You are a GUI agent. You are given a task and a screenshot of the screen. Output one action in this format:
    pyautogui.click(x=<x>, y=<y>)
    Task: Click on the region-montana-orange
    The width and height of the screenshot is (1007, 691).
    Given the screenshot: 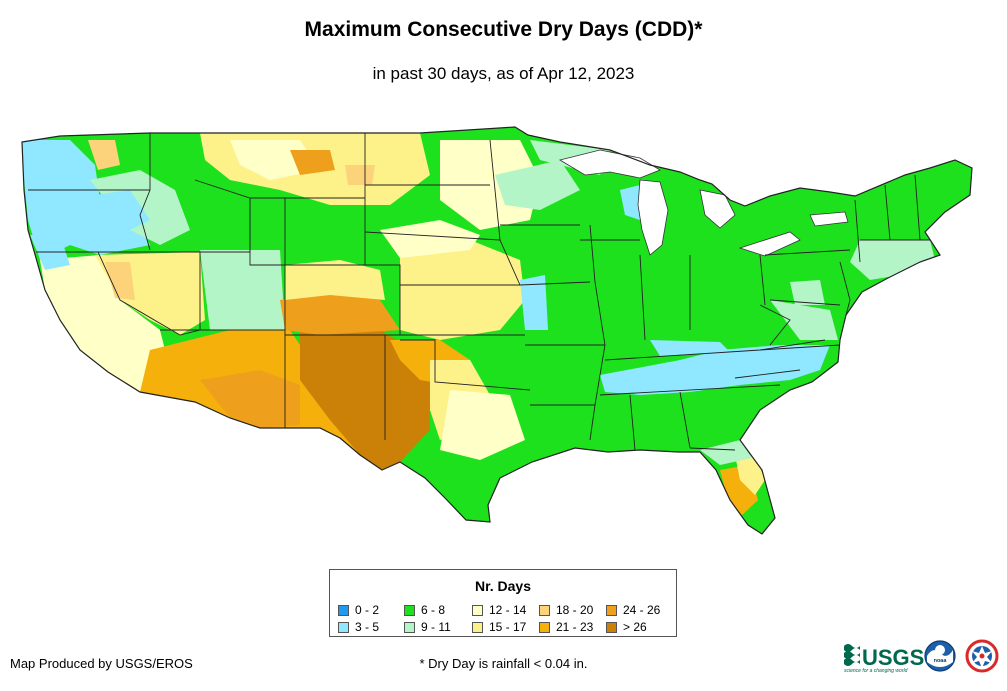 What is the action you would take?
    pyautogui.click(x=312, y=162)
    